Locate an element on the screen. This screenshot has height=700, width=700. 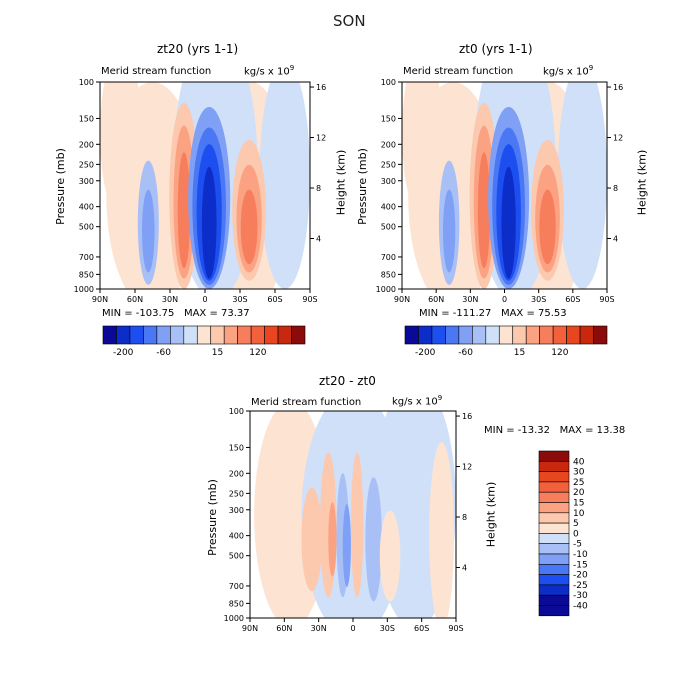
latitude-tick-label: 30S is located at coordinates (239, 299).